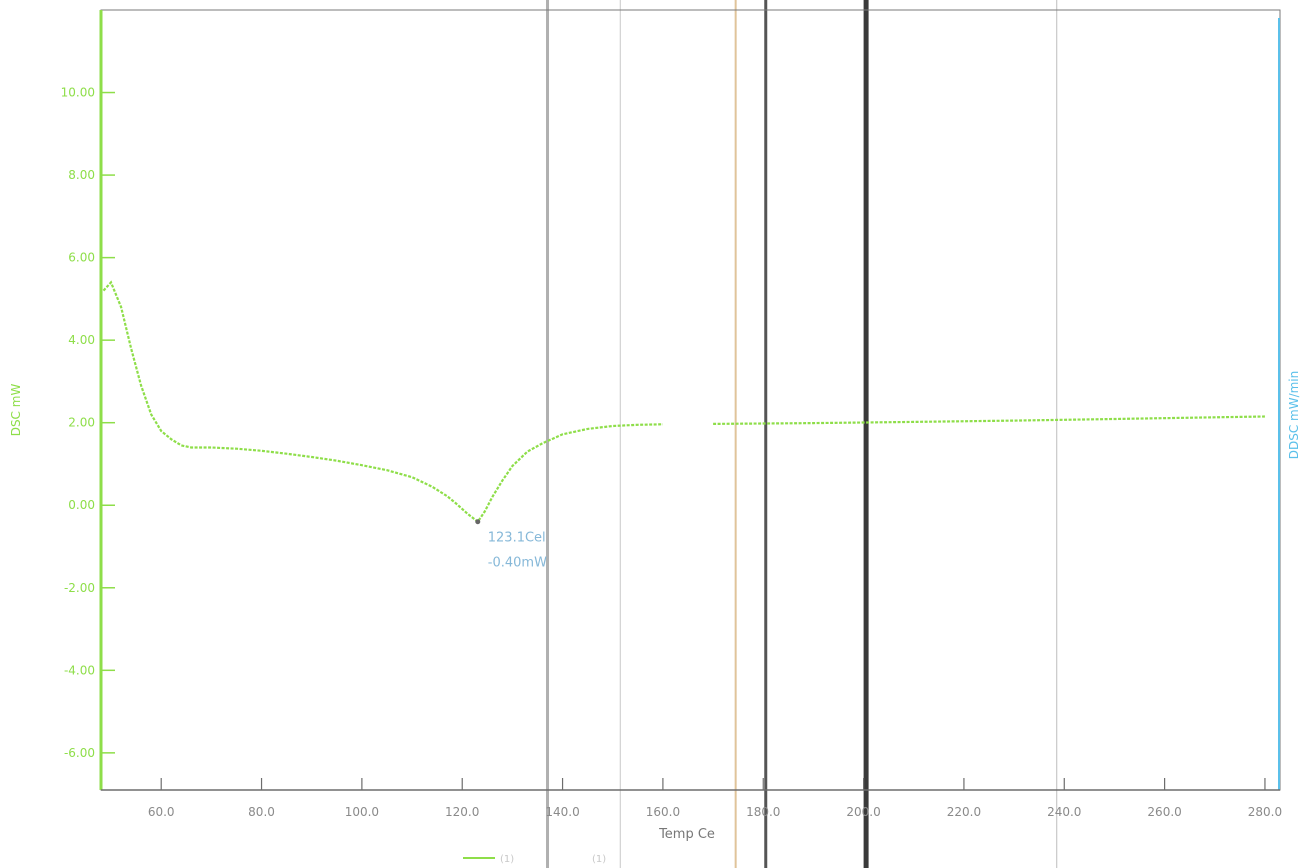 Image resolution: width=1315 pixels, height=868 pixels. Describe the element at coordinates (478, 522) in the screenshot. I see `peak-marker` at that location.